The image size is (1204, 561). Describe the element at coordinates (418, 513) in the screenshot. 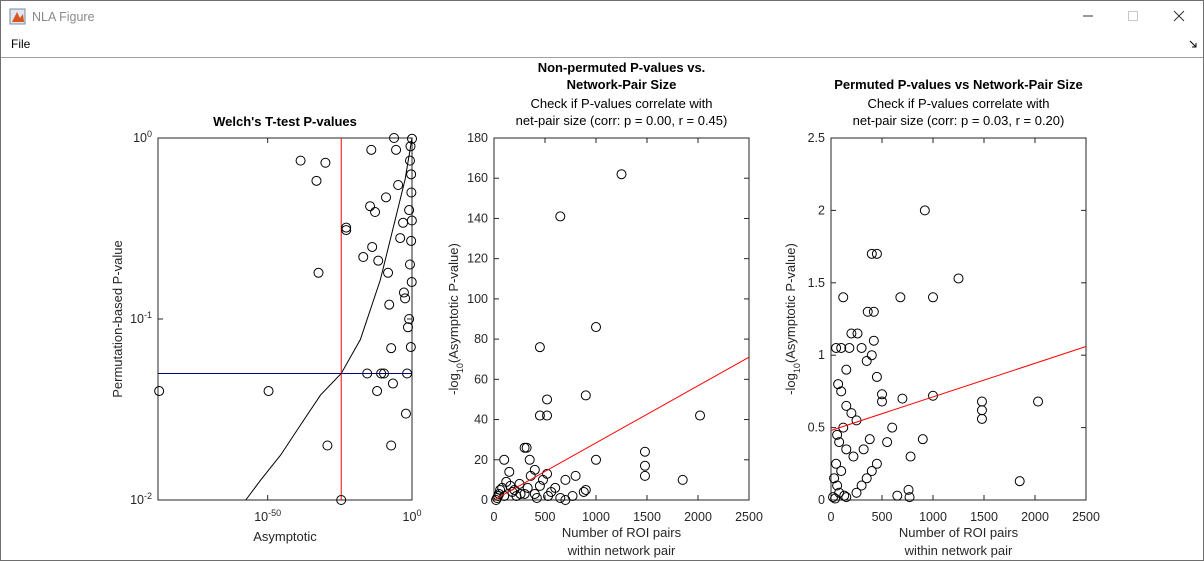

I see `x-tick-label-part: 0` at that location.